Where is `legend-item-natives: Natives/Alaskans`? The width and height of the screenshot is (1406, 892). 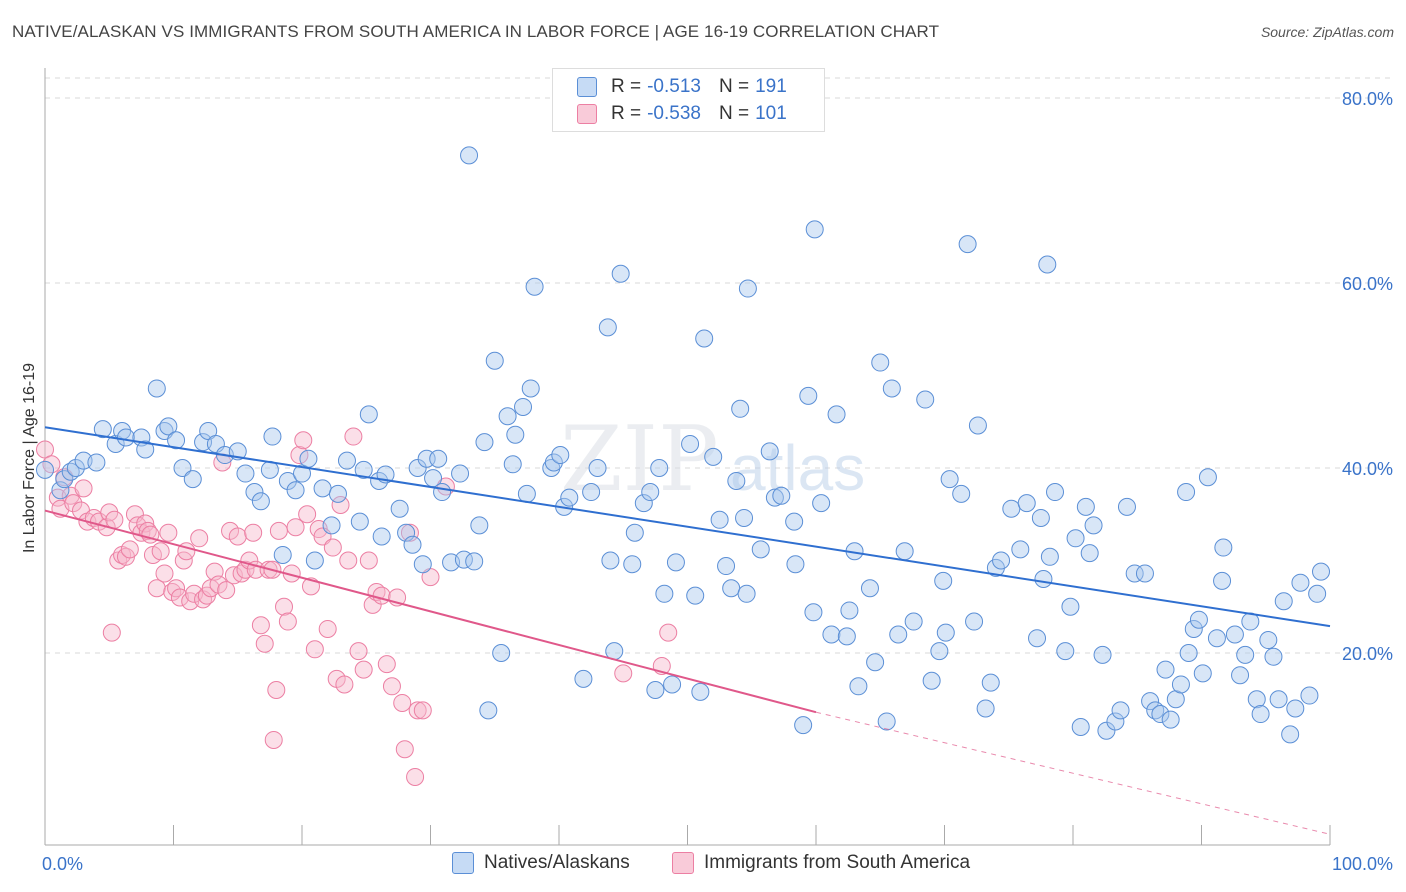 legend-item-natives: Natives/Alaskans is located at coordinates (541, 863).